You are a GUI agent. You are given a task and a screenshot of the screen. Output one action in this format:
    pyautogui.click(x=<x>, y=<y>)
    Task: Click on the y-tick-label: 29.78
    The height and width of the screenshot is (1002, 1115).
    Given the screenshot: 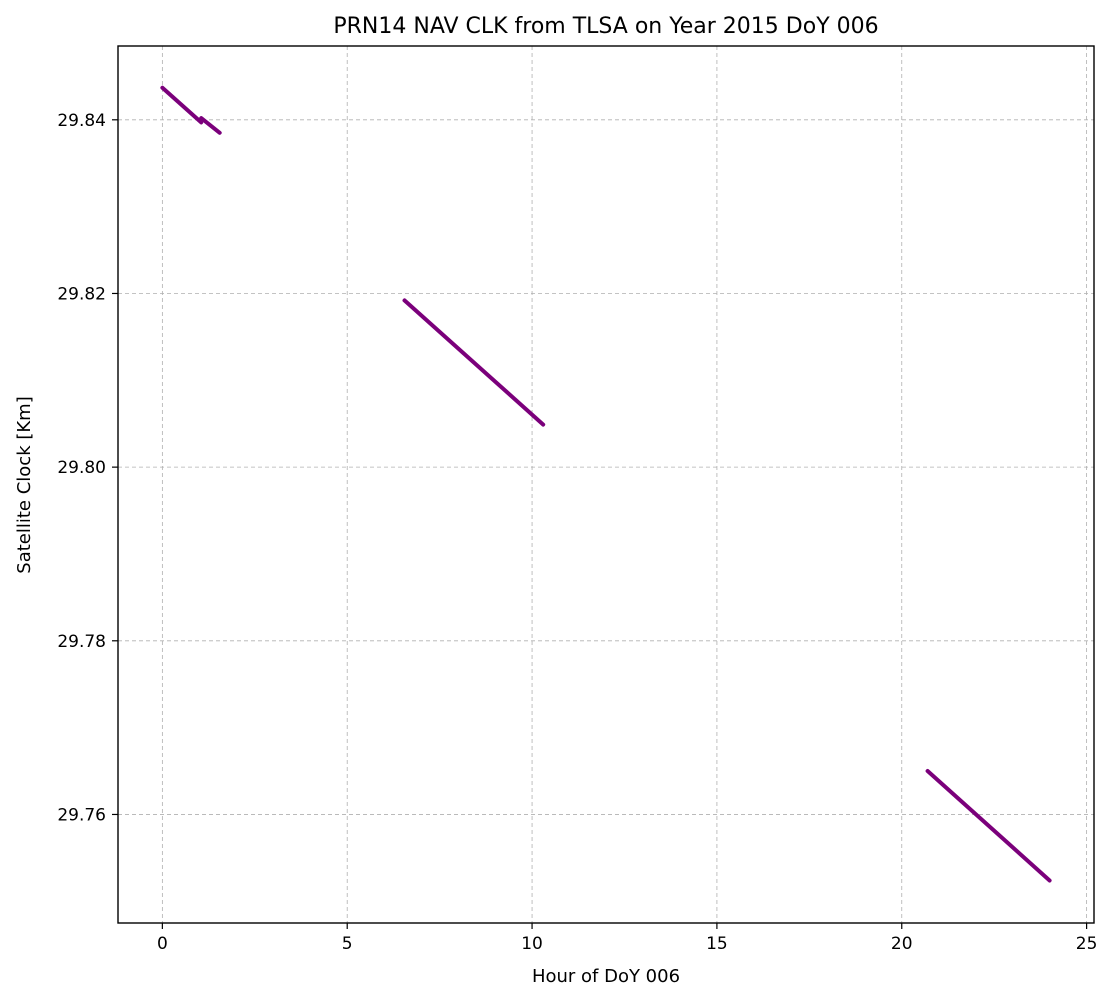 What is the action you would take?
    pyautogui.click(x=81, y=642)
    